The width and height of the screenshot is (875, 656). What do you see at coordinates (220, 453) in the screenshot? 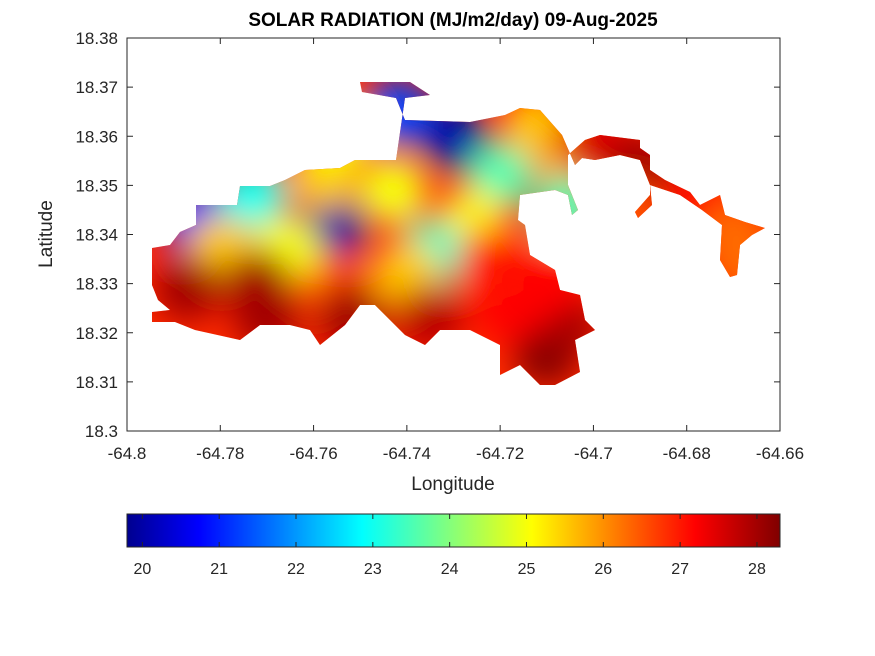
I see `x-tick-label: -64.78` at bounding box center [220, 453].